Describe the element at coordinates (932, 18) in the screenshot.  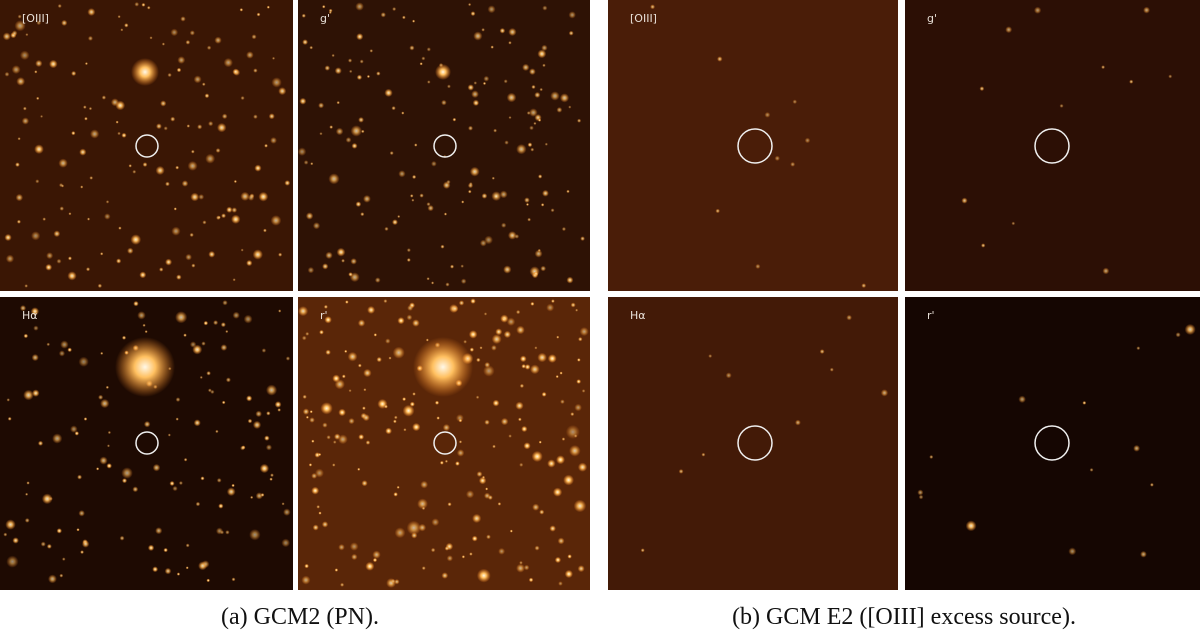
I see `panel-label: g'` at that location.